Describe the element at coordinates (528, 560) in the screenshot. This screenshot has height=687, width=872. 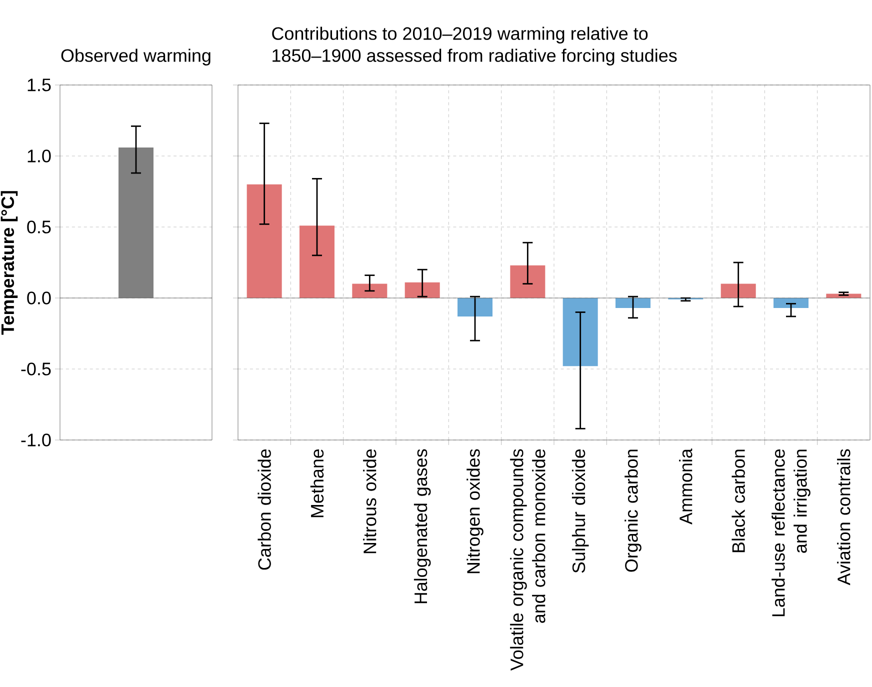
I see `x-tick-label: Volatile organic compounds and carbon monoxide` at that location.